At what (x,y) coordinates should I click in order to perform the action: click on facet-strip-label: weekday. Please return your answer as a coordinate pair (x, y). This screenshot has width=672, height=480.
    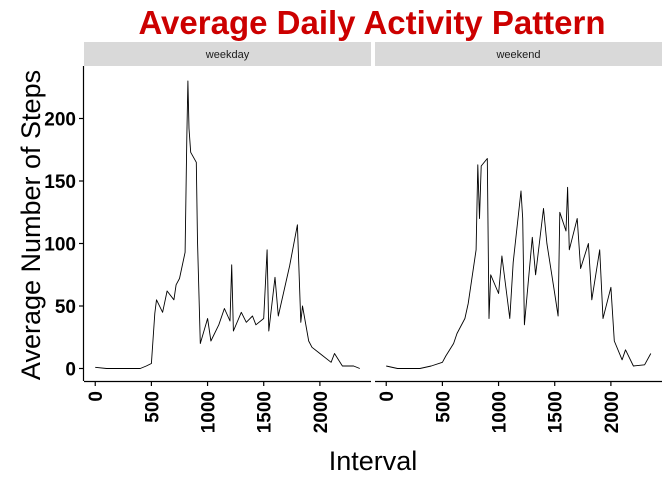
    Looking at the image, I should click on (227, 55).